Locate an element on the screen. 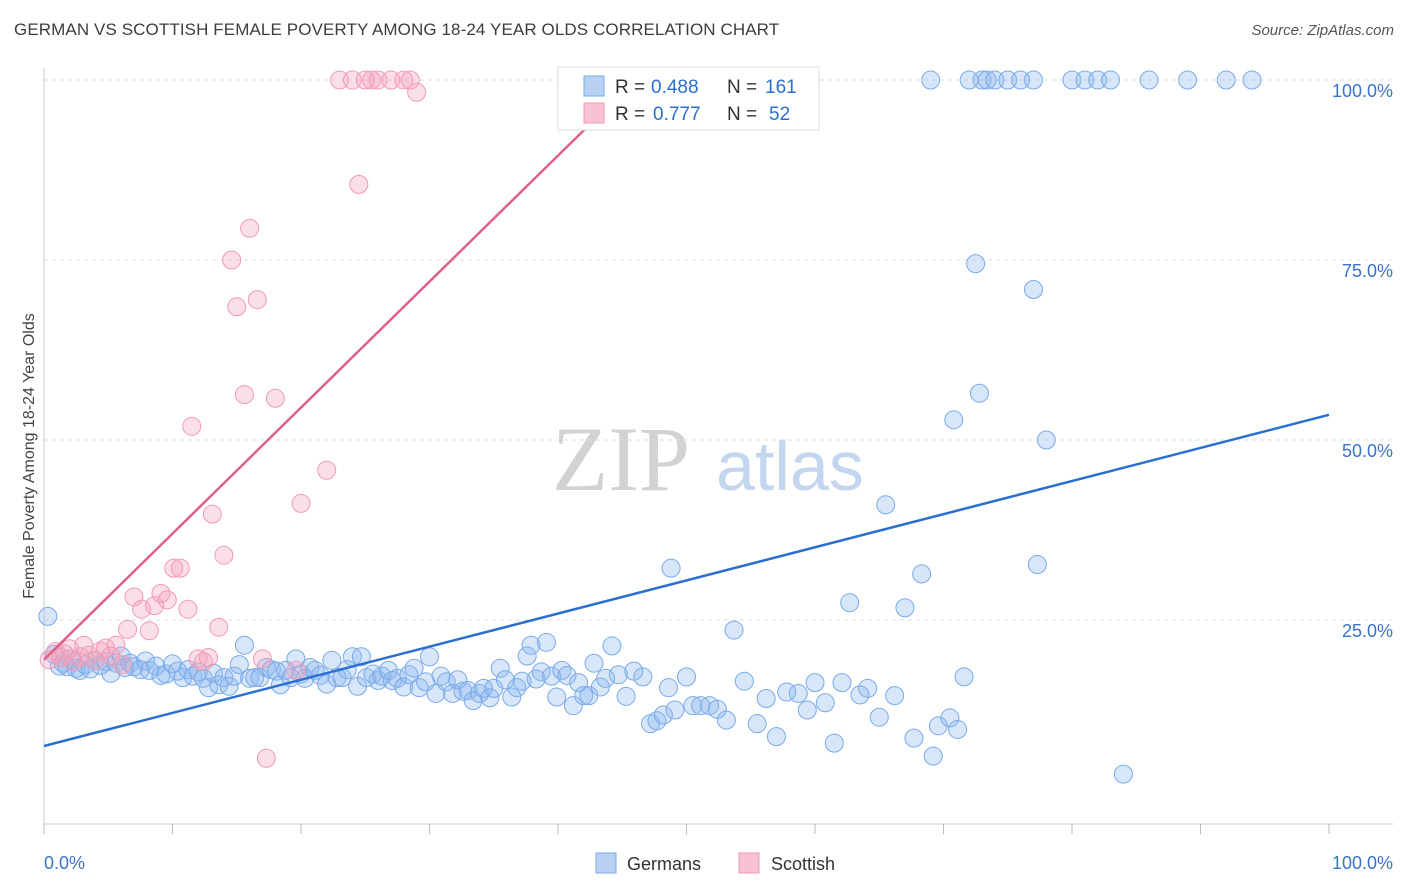  x-ticks is located at coordinates (686, 829).